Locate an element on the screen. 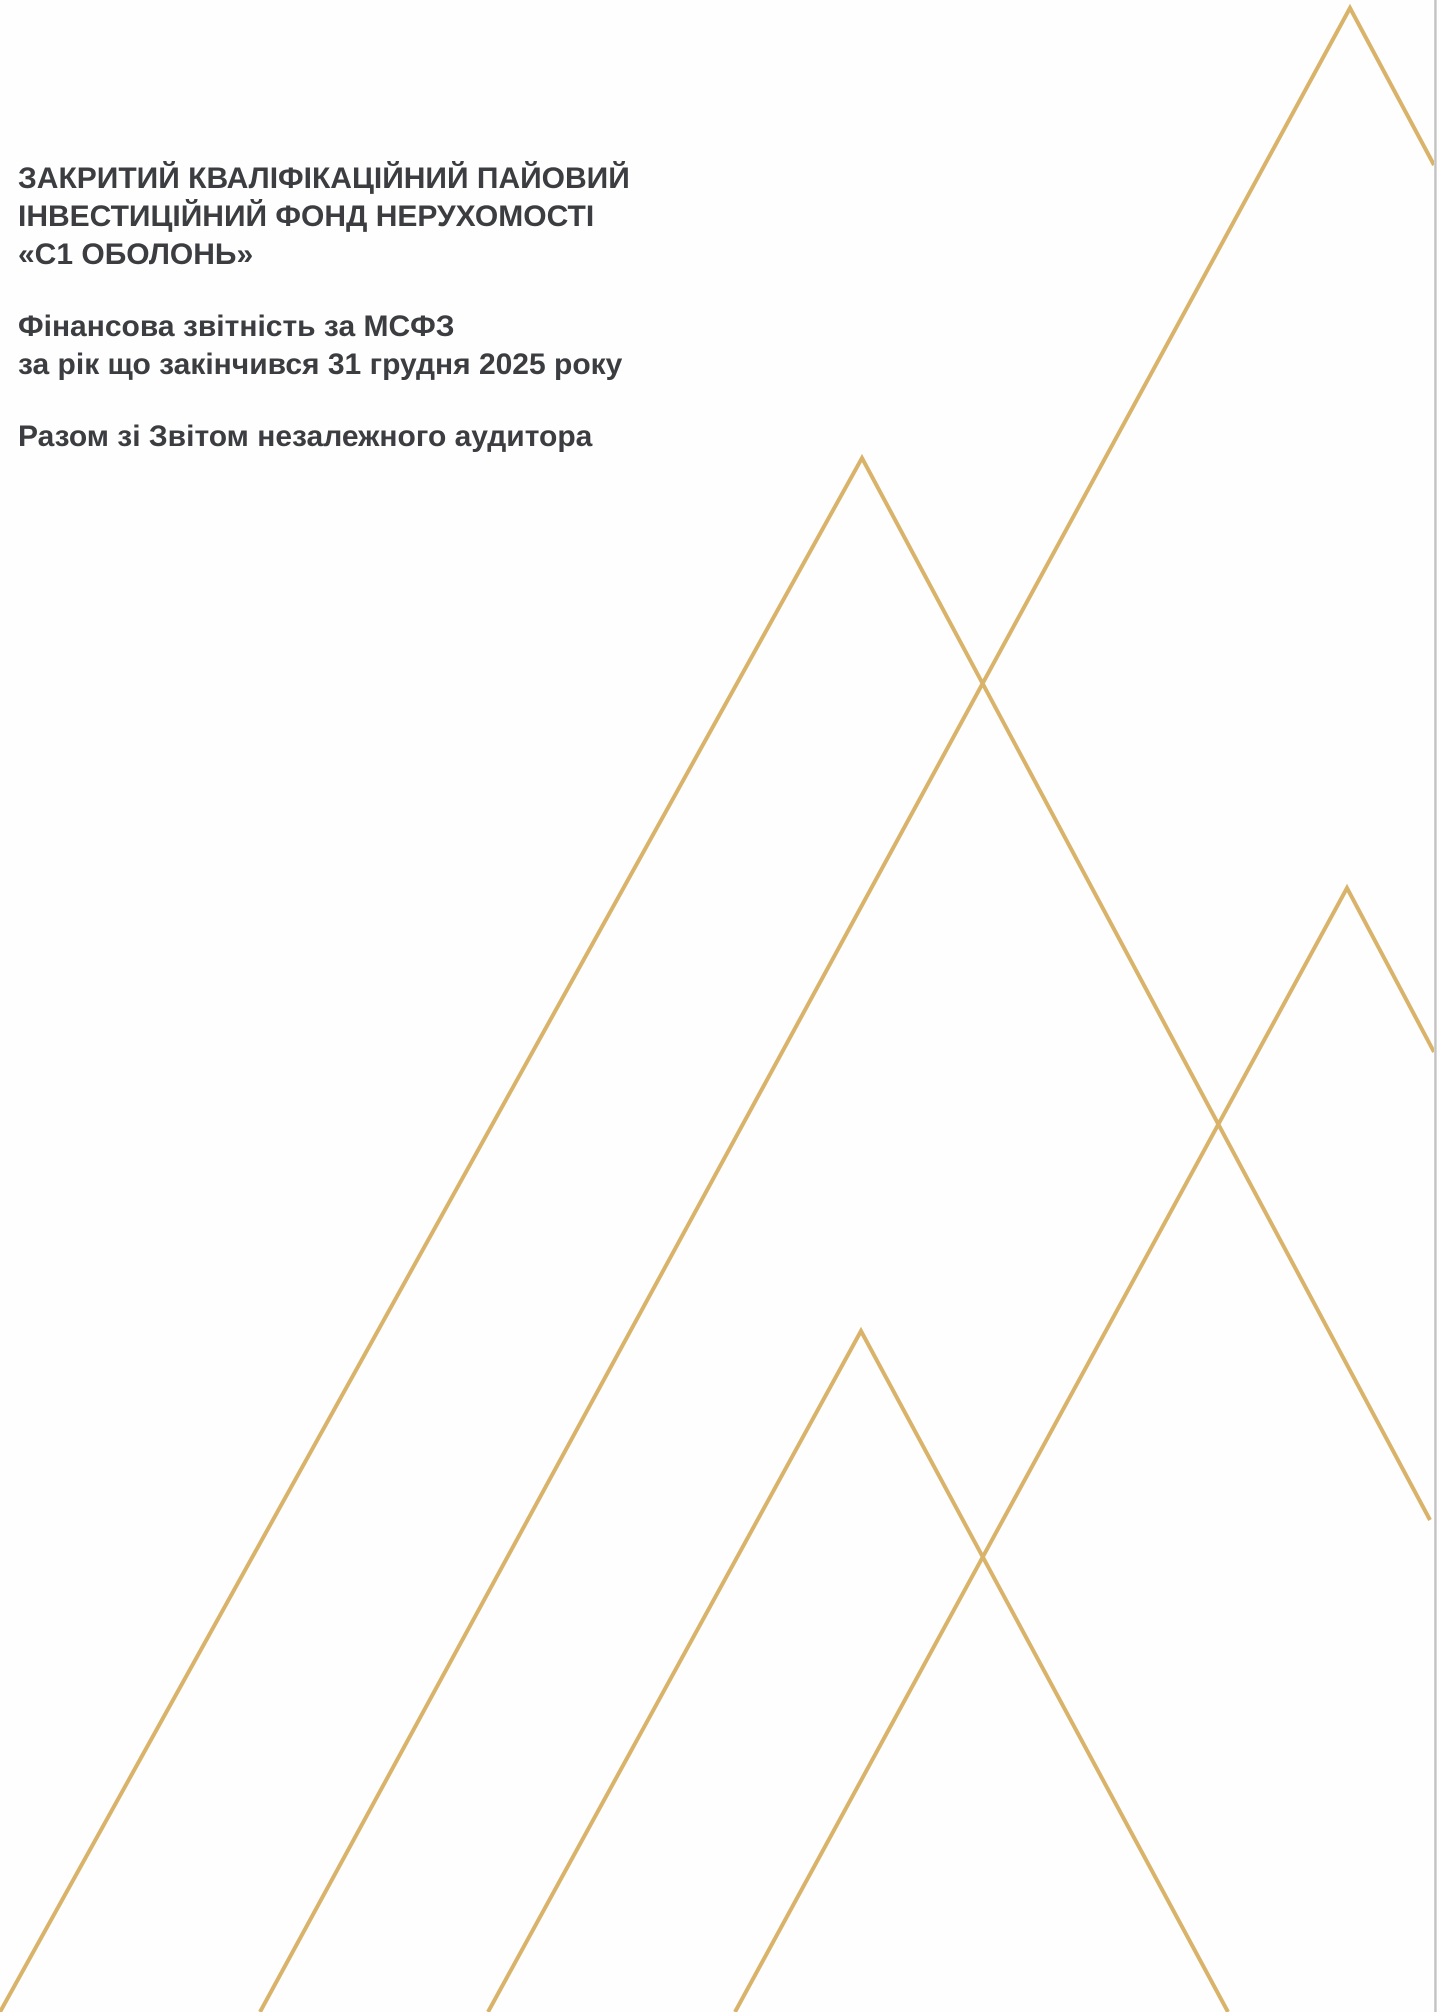 The width and height of the screenshot is (1440, 2012). auditor-report-line: Разом зі Звітом незалежного аудитора is located at coordinates (305, 436).